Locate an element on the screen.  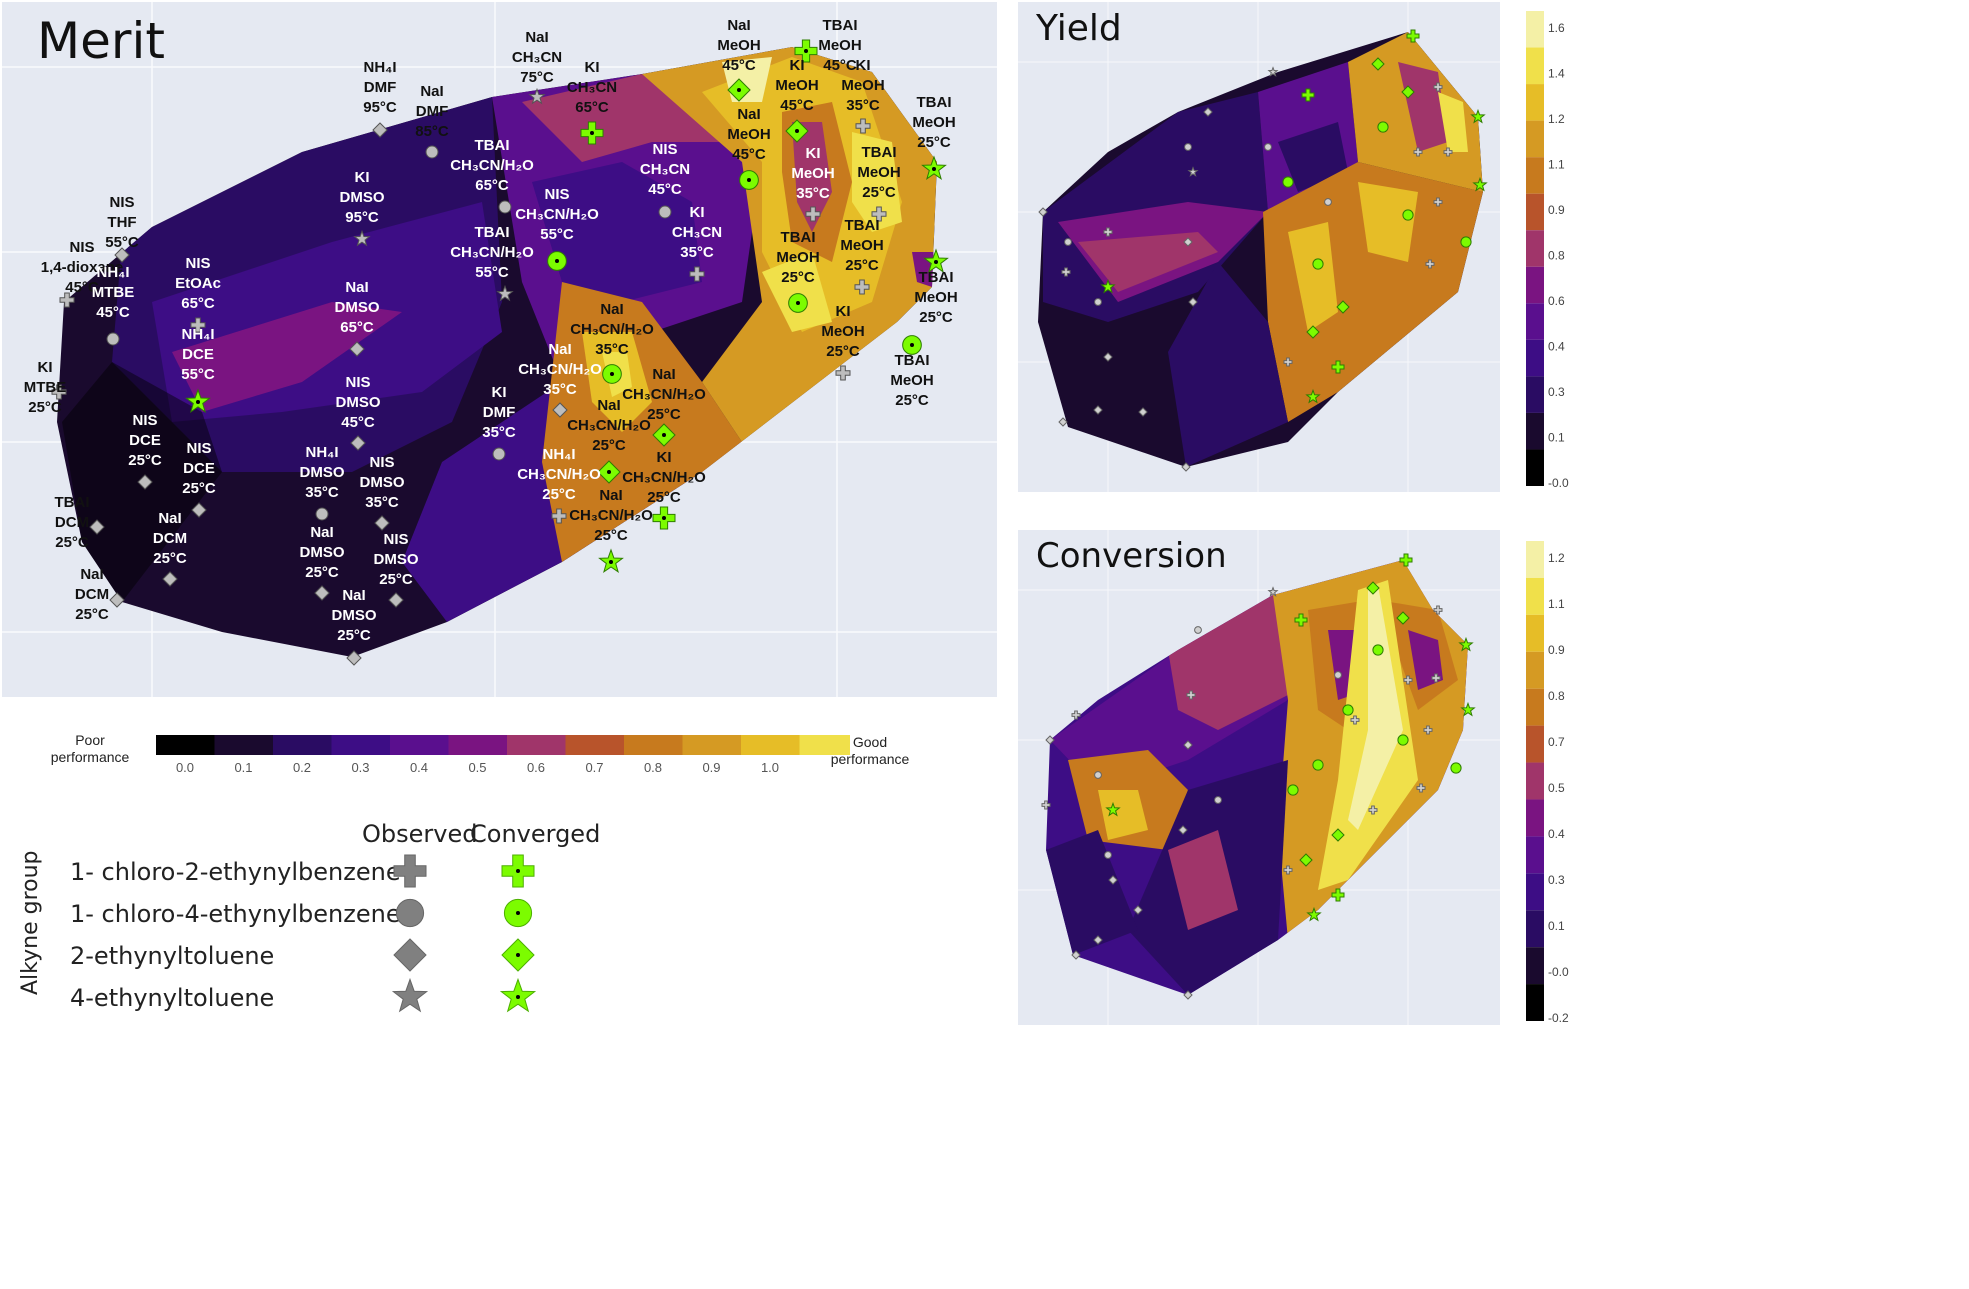
merit-point-label: NIS DCE 25°C is located at coordinates (199, 468).